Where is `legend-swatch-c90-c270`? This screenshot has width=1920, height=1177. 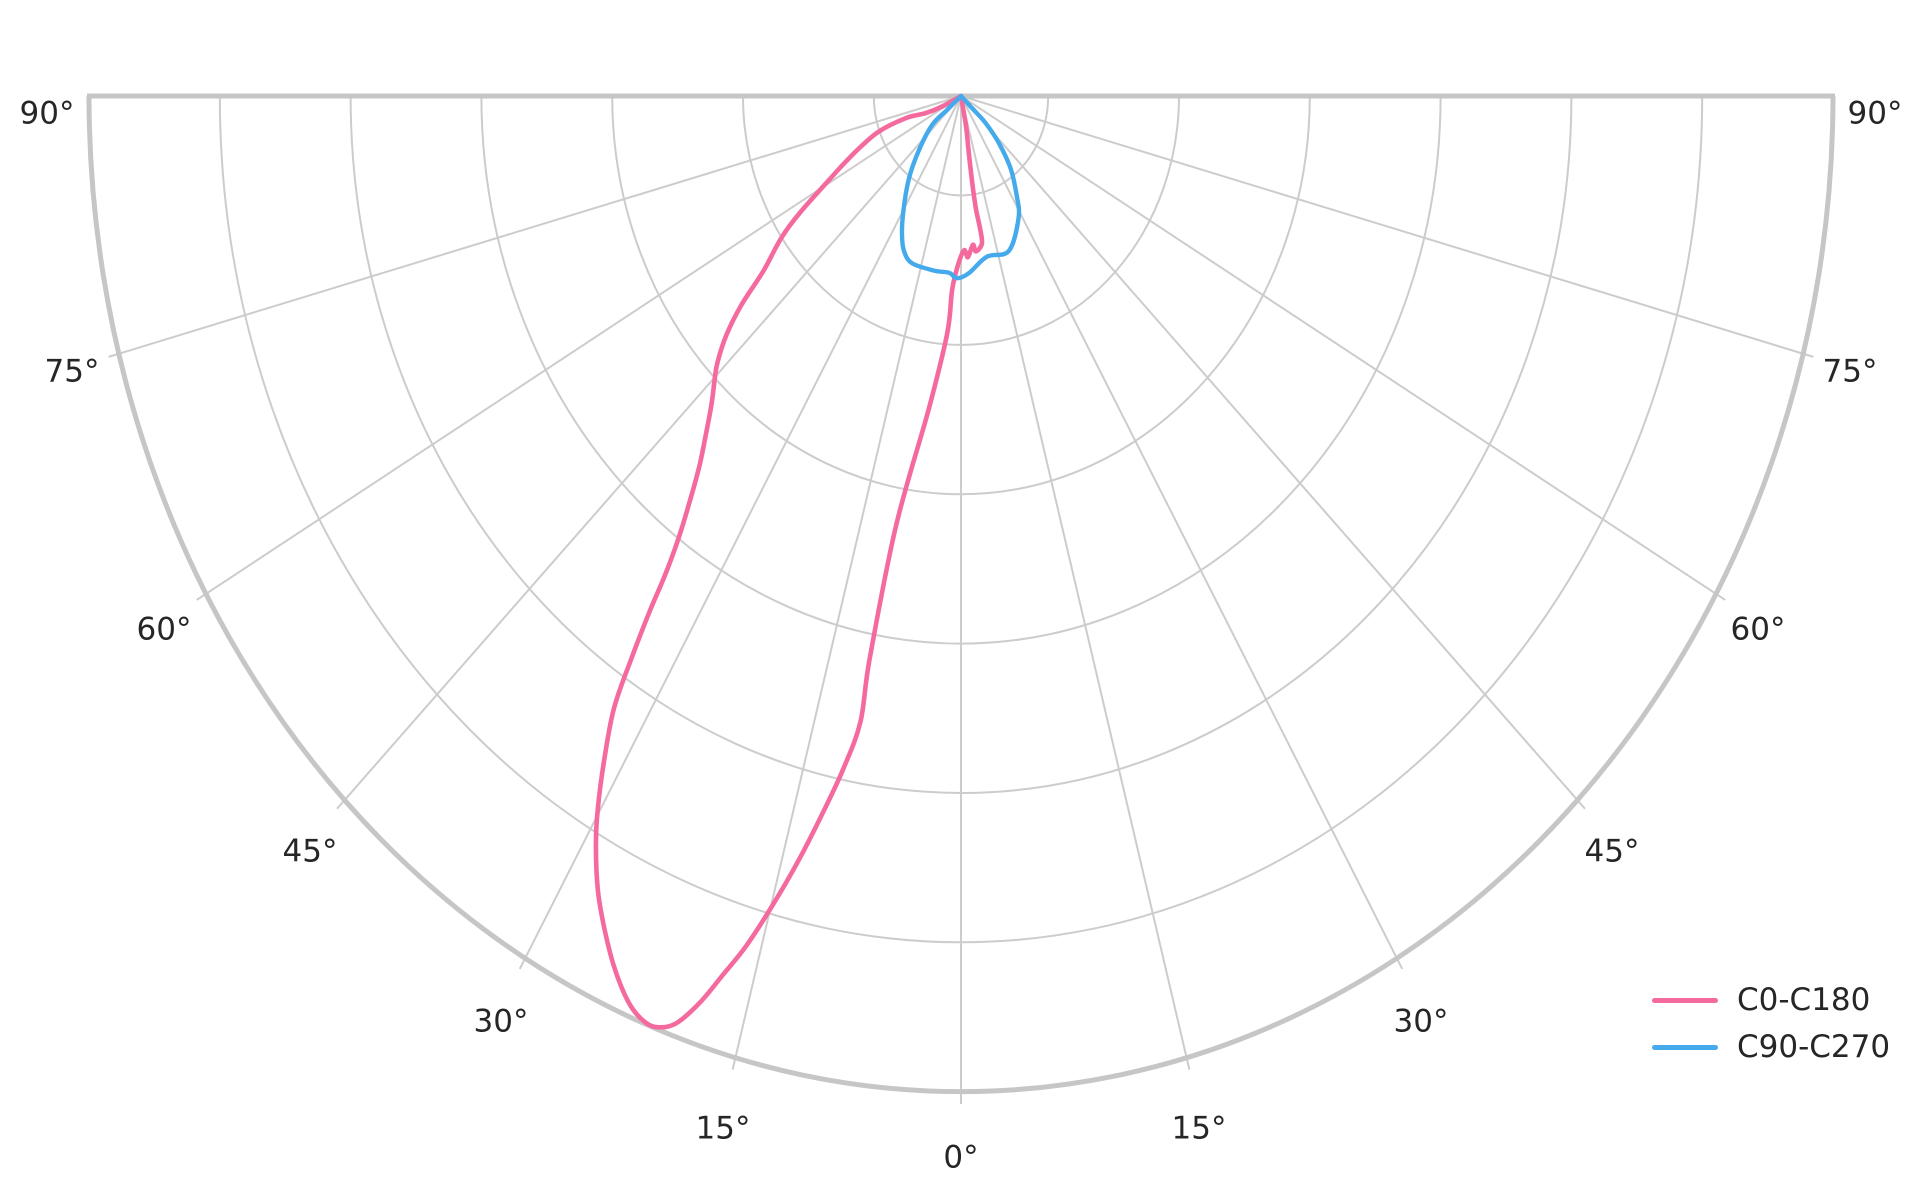
legend-swatch-c90-c270 is located at coordinates (1685, 1047).